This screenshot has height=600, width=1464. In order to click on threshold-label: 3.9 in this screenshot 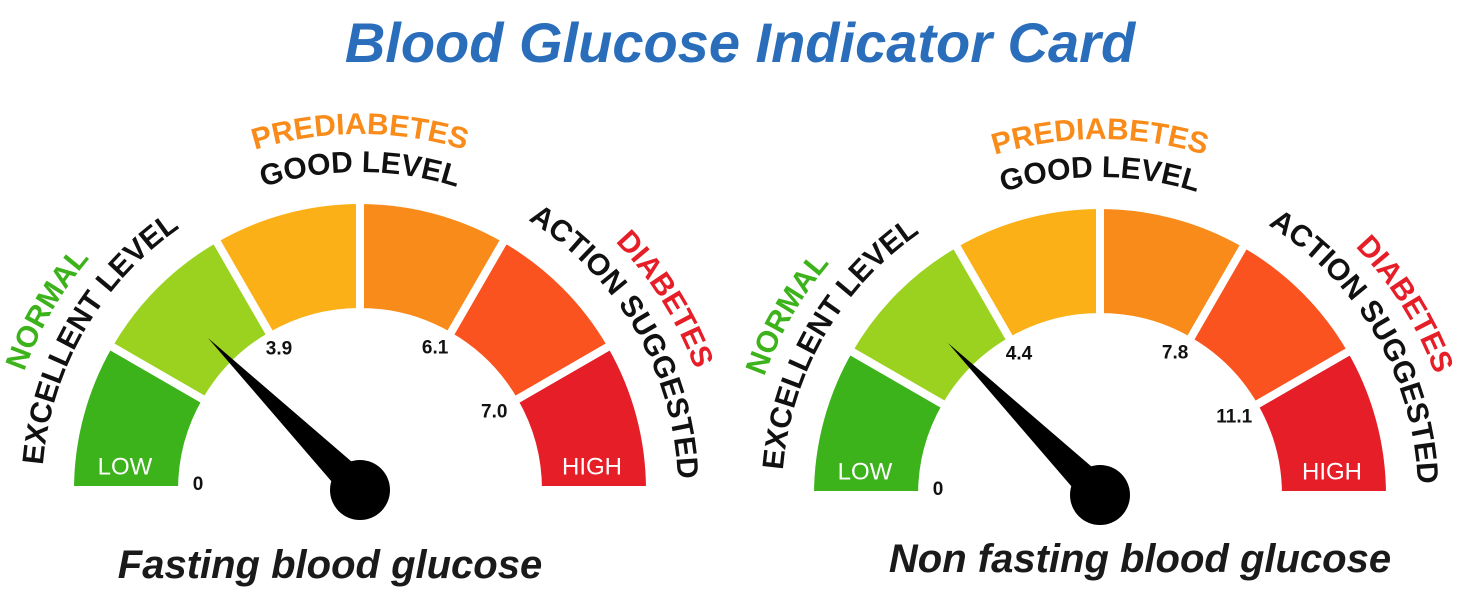, I will do `click(279, 349)`.